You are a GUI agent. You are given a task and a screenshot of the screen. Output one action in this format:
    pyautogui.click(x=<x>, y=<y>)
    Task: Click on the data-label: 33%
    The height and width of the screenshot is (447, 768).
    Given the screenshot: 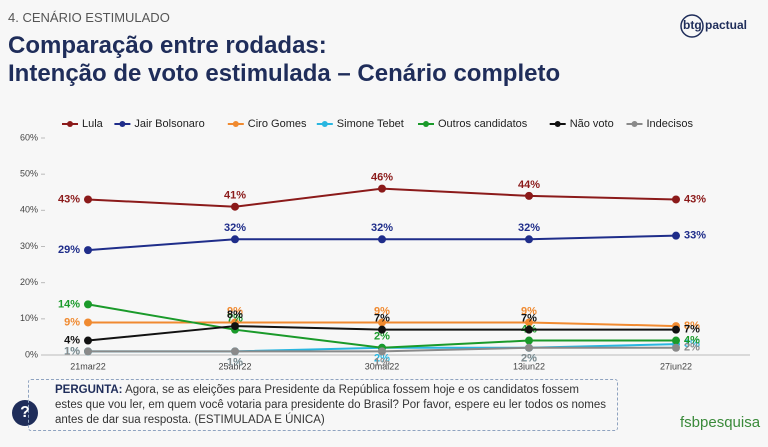 What is the action you would take?
    pyautogui.click(x=695, y=236)
    